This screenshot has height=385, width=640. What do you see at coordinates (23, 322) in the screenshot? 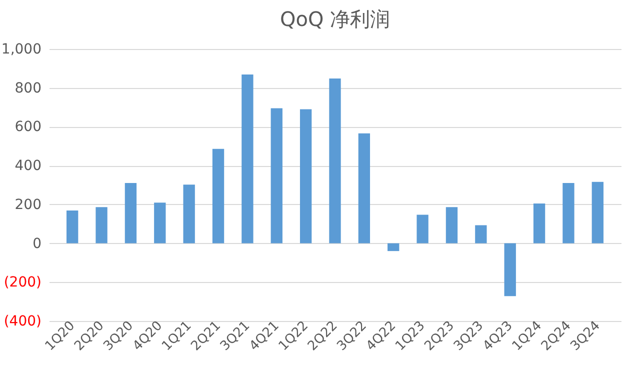
I see `y-tick-label: (400)` at bounding box center [23, 322].